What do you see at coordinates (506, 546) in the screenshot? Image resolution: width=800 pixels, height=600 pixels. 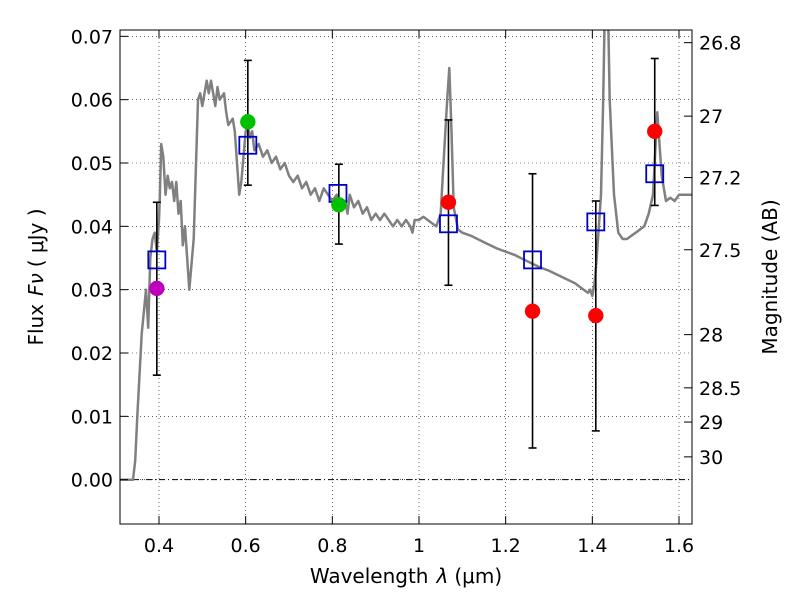 I see `x-tick-label: 1.2` at bounding box center [506, 546].